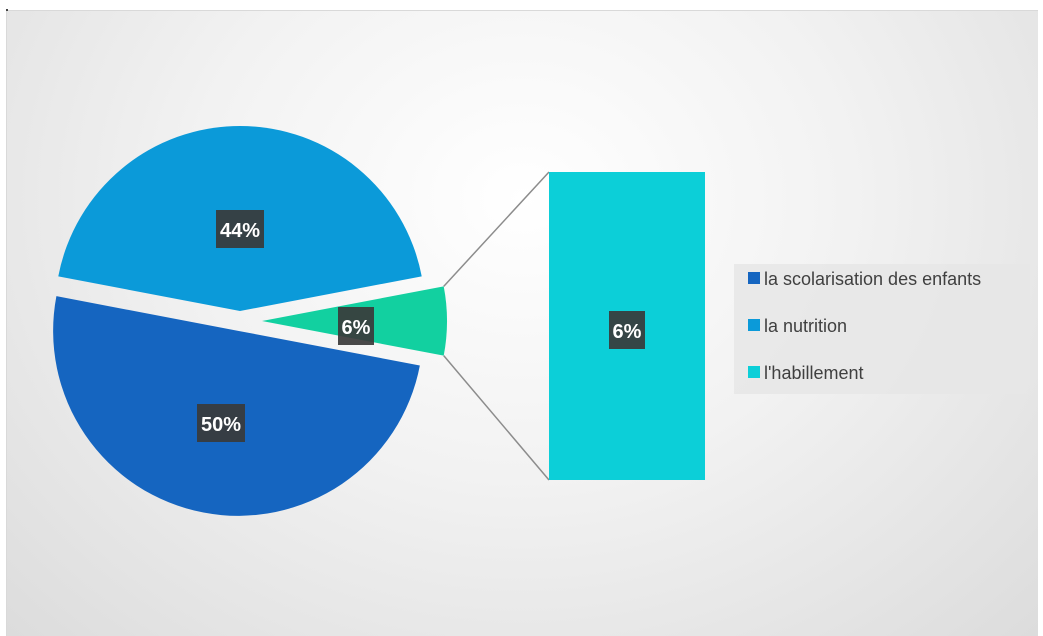 The height and width of the screenshot is (636, 1043). I want to click on legend-box, so click(882, 329).